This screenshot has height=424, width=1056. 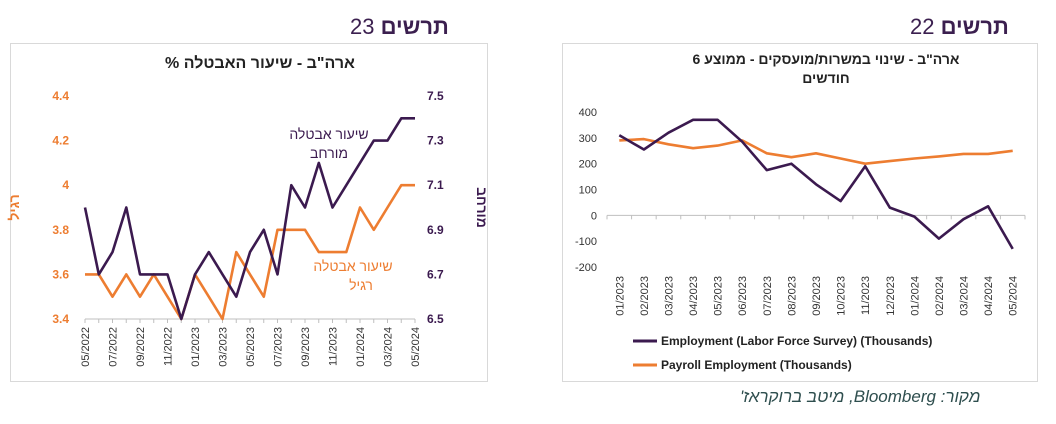 What do you see at coordinates (114, 347) in the screenshot?
I see `x-tick-label: 07/2022` at bounding box center [114, 347].